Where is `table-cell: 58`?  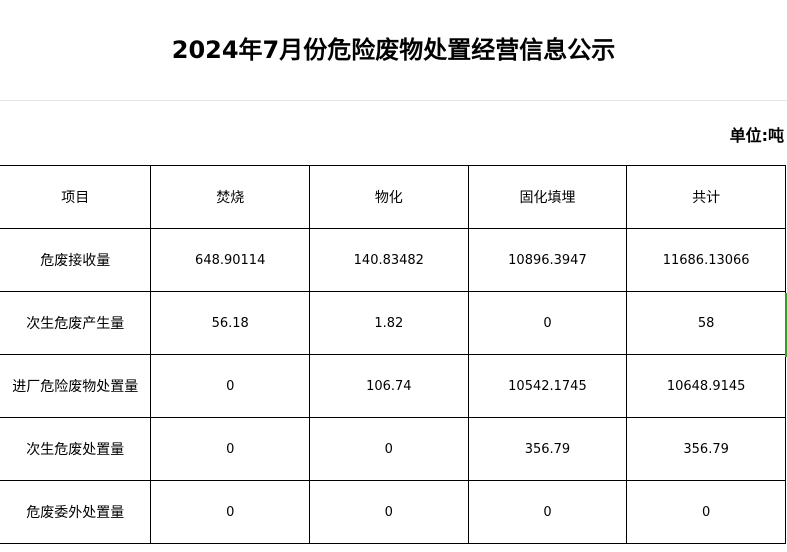 table-cell: 58 is located at coordinates (706, 323).